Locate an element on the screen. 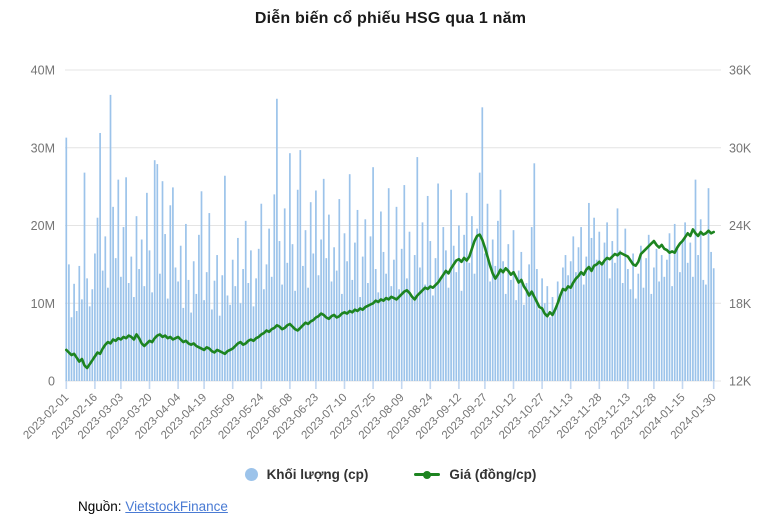 The width and height of the screenshot is (781, 532). right-axis-labels: 12K 18K 24K 30K 36K is located at coordinates (740, 226).